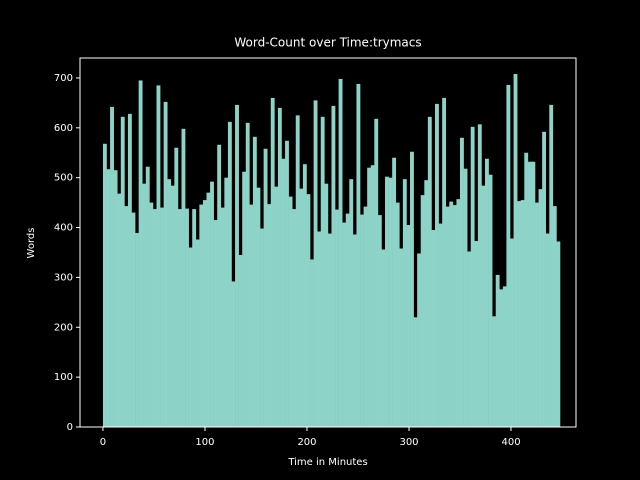 This screenshot has height=480, width=640. Describe the element at coordinates (510, 442) in the screenshot. I see `x-tick-label: 400` at that location.